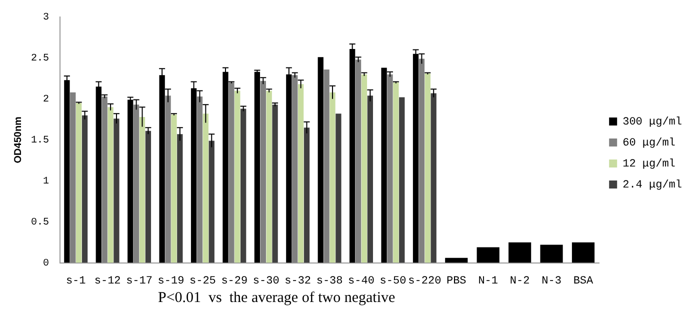  What do you see at coordinates (552, 281) in the screenshot?
I see `x-tick-label: N-3` at bounding box center [552, 281].